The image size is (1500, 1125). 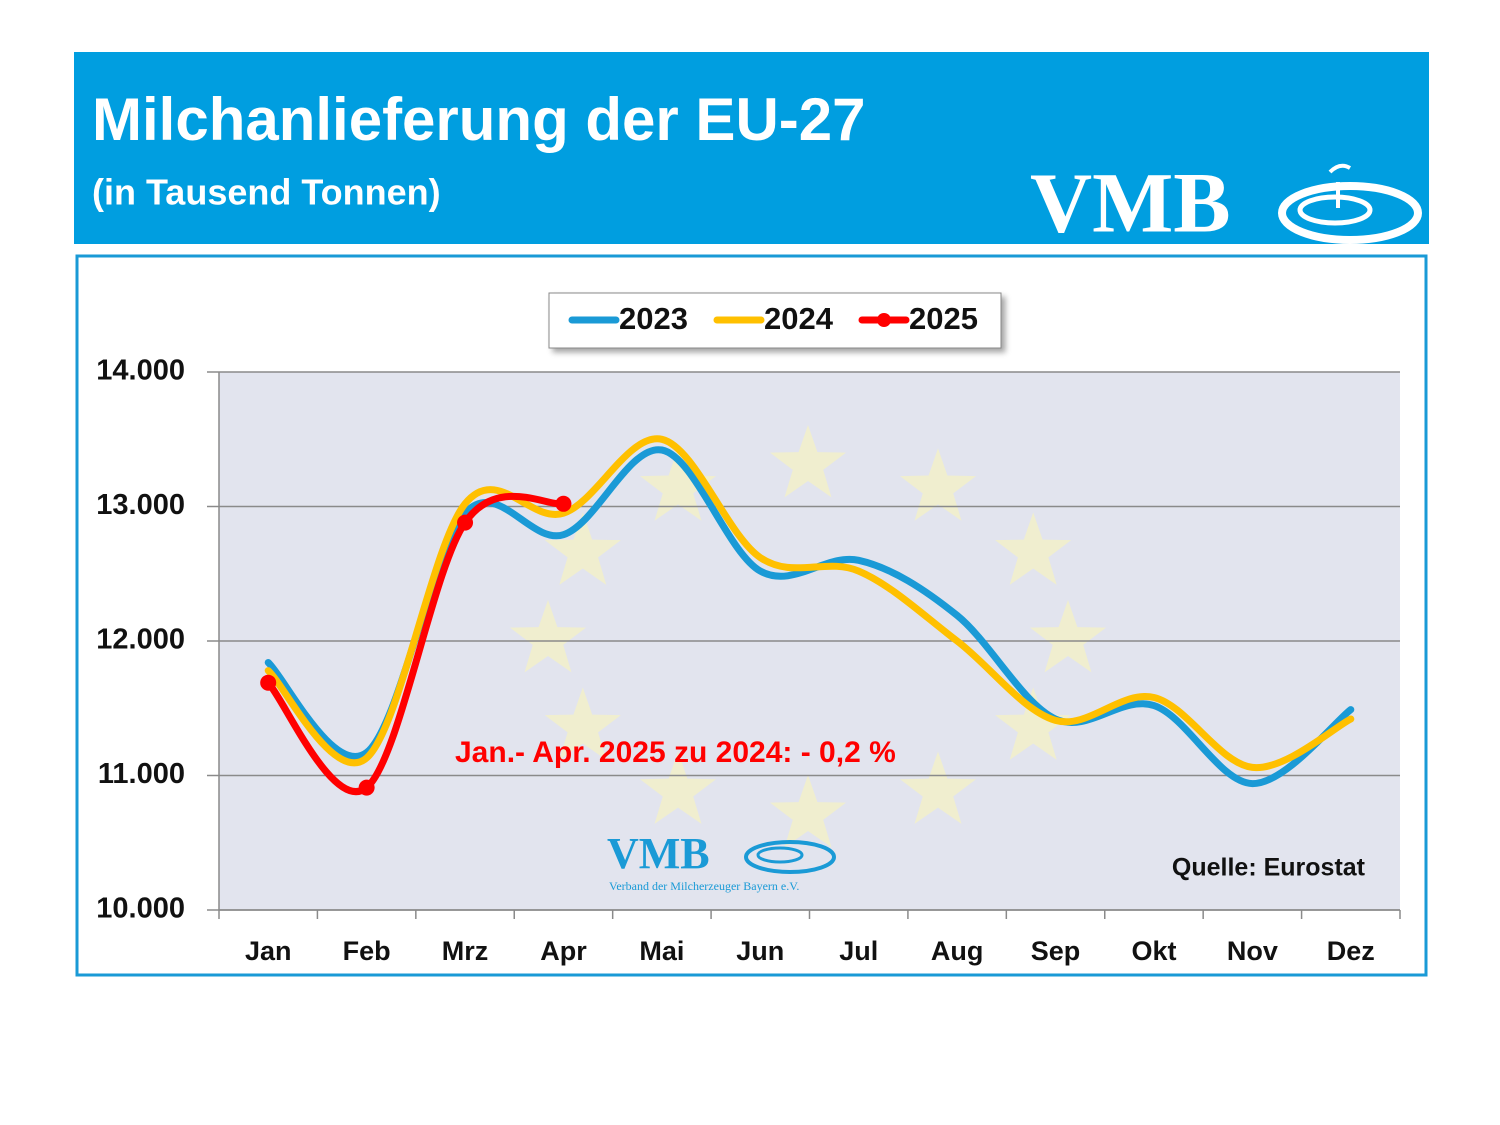 What do you see at coordinates (943, 318) in the screenshot?
I see `legend-label: 2025` at bounding box center [943, 318].